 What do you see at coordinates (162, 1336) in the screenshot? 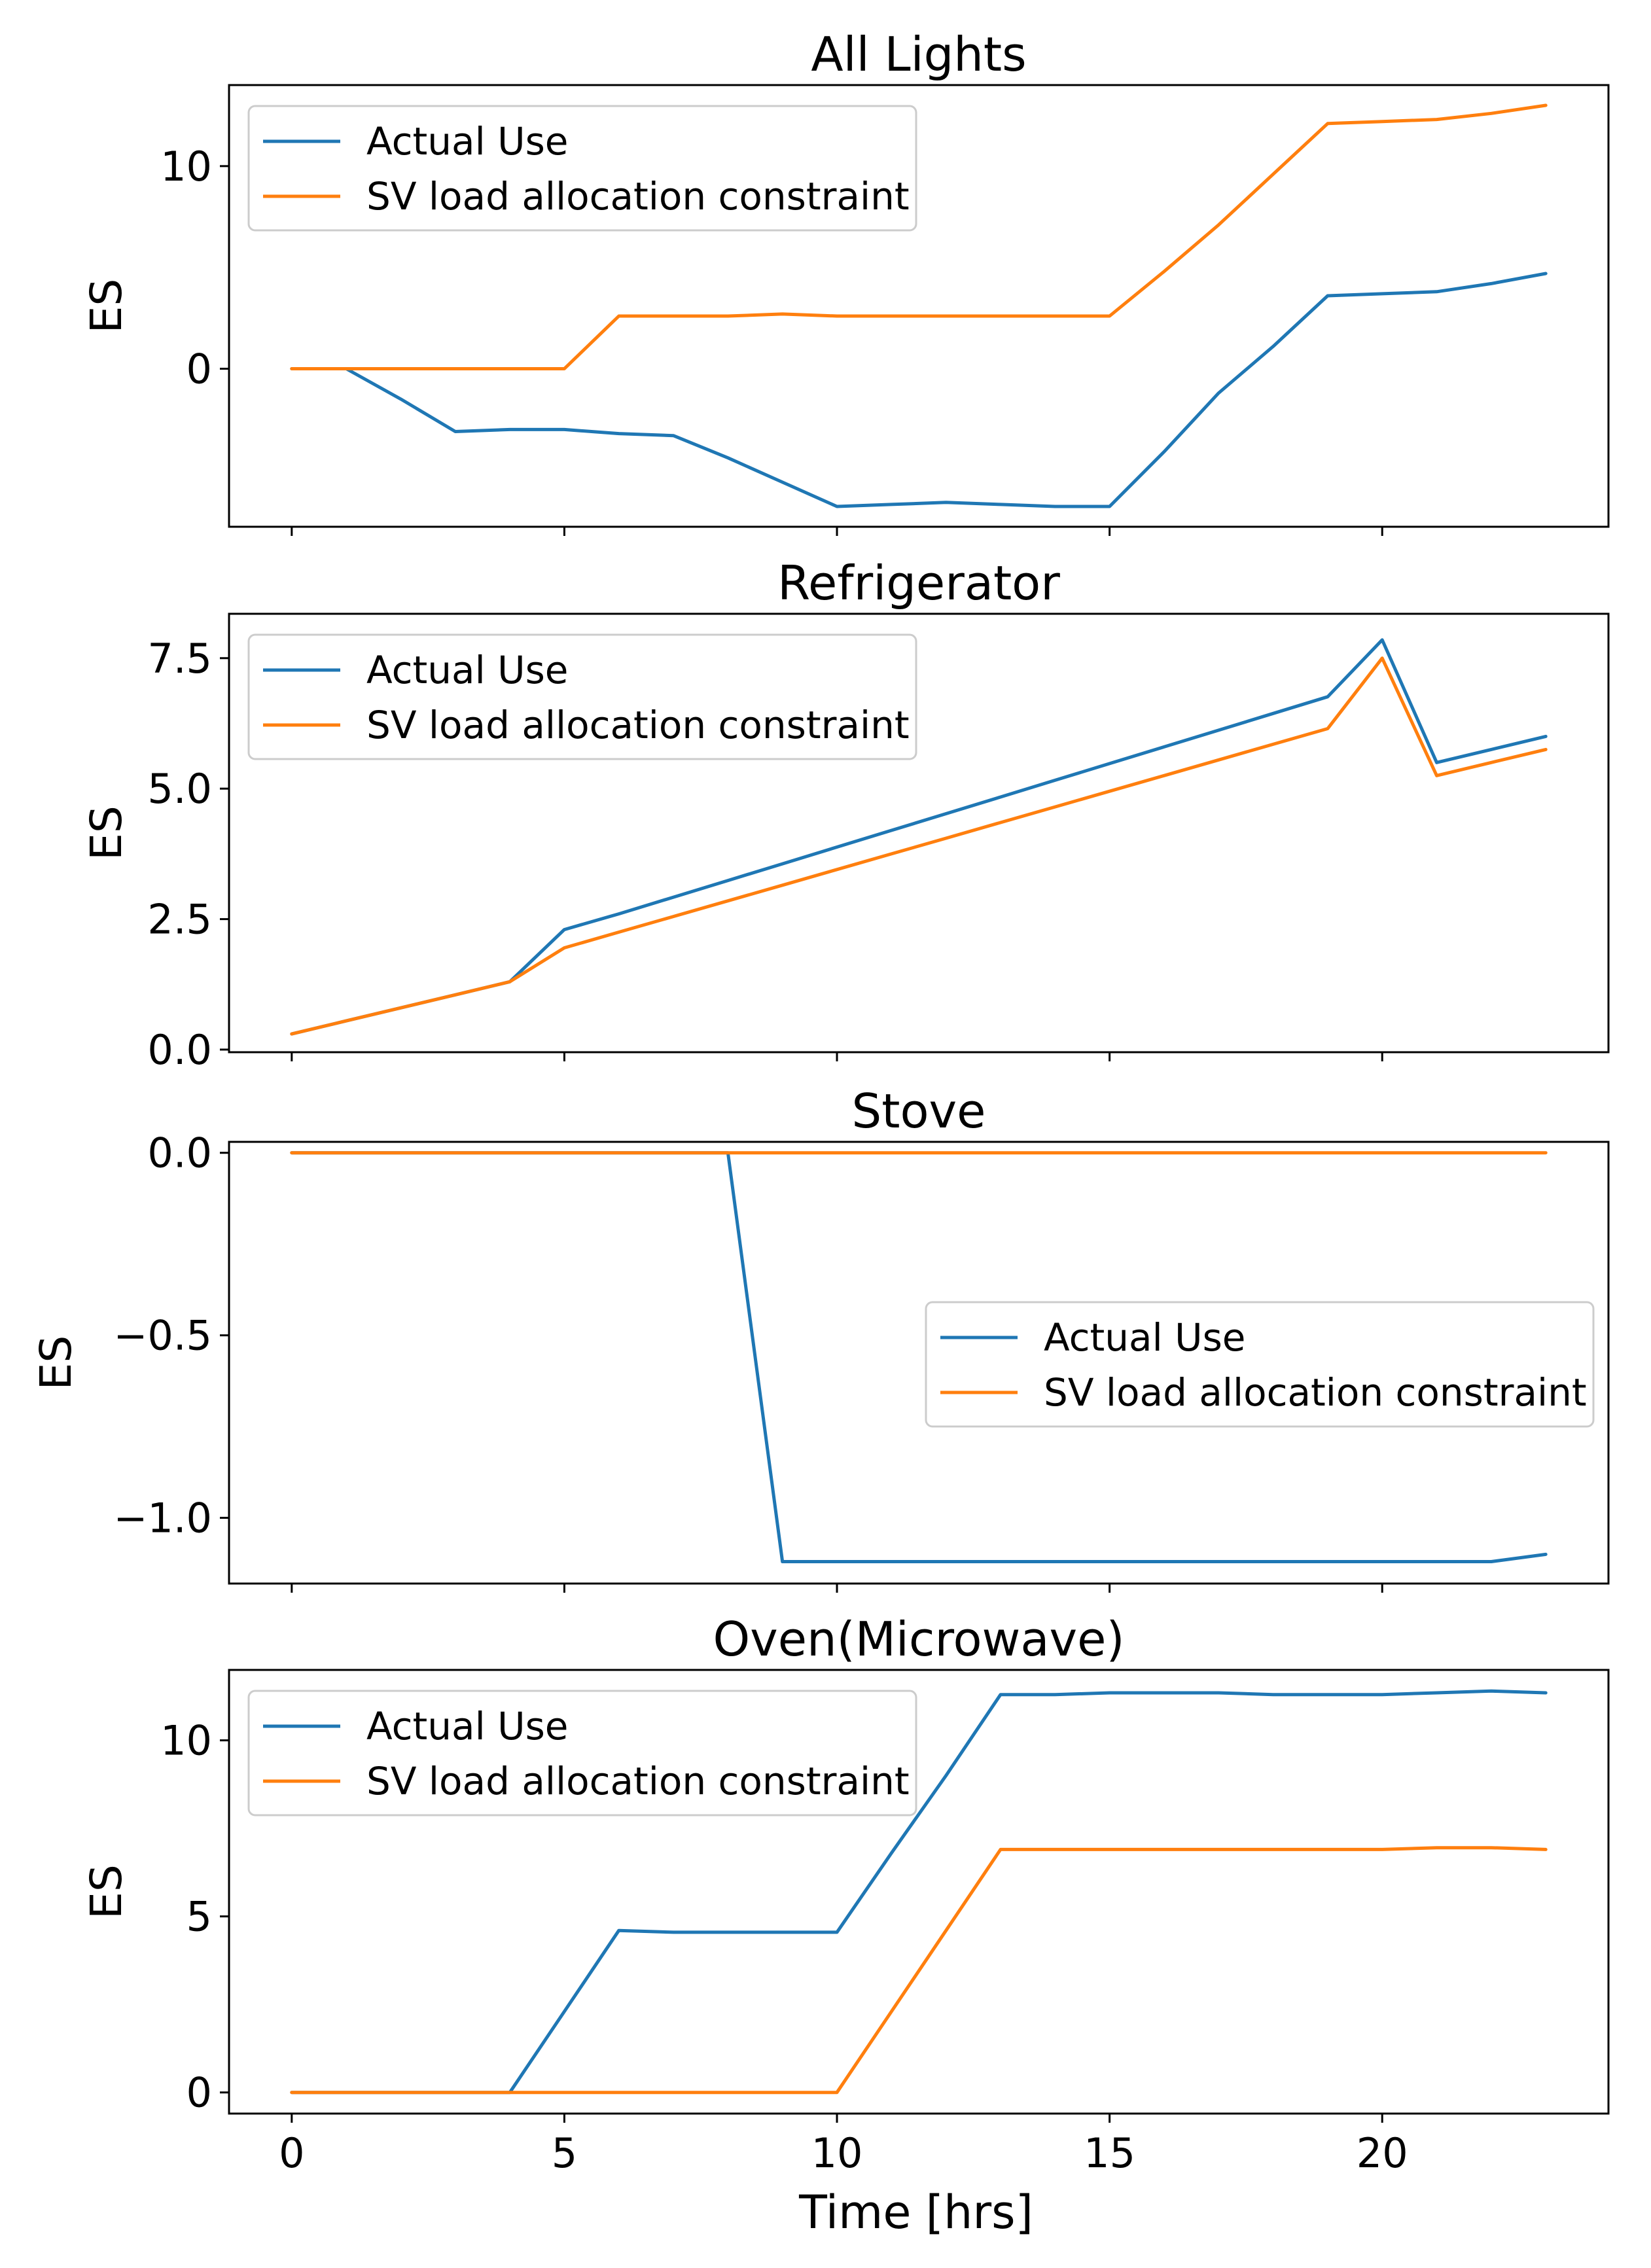
I see `y-tick-label: −0.5` at bounding box center [162, 1336].